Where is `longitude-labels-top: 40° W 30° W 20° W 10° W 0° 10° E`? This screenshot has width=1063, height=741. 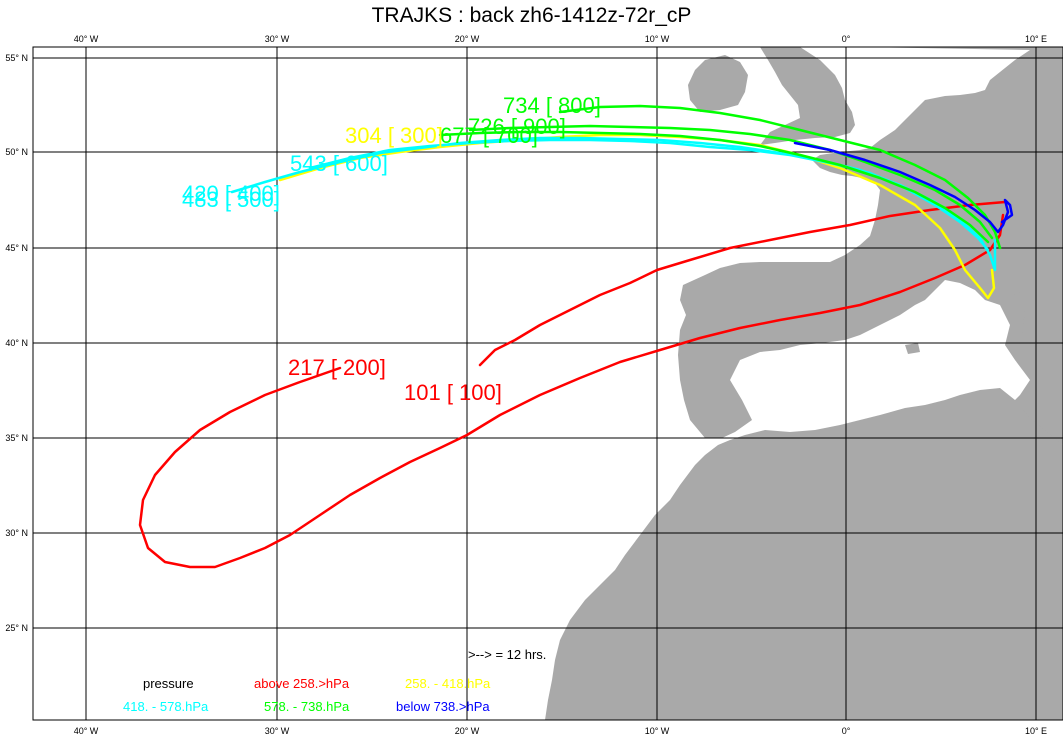 longitude-labels-top: 40° W 30° W 20° W 10° W 0° 10° E is located at coordinates (560, 39).